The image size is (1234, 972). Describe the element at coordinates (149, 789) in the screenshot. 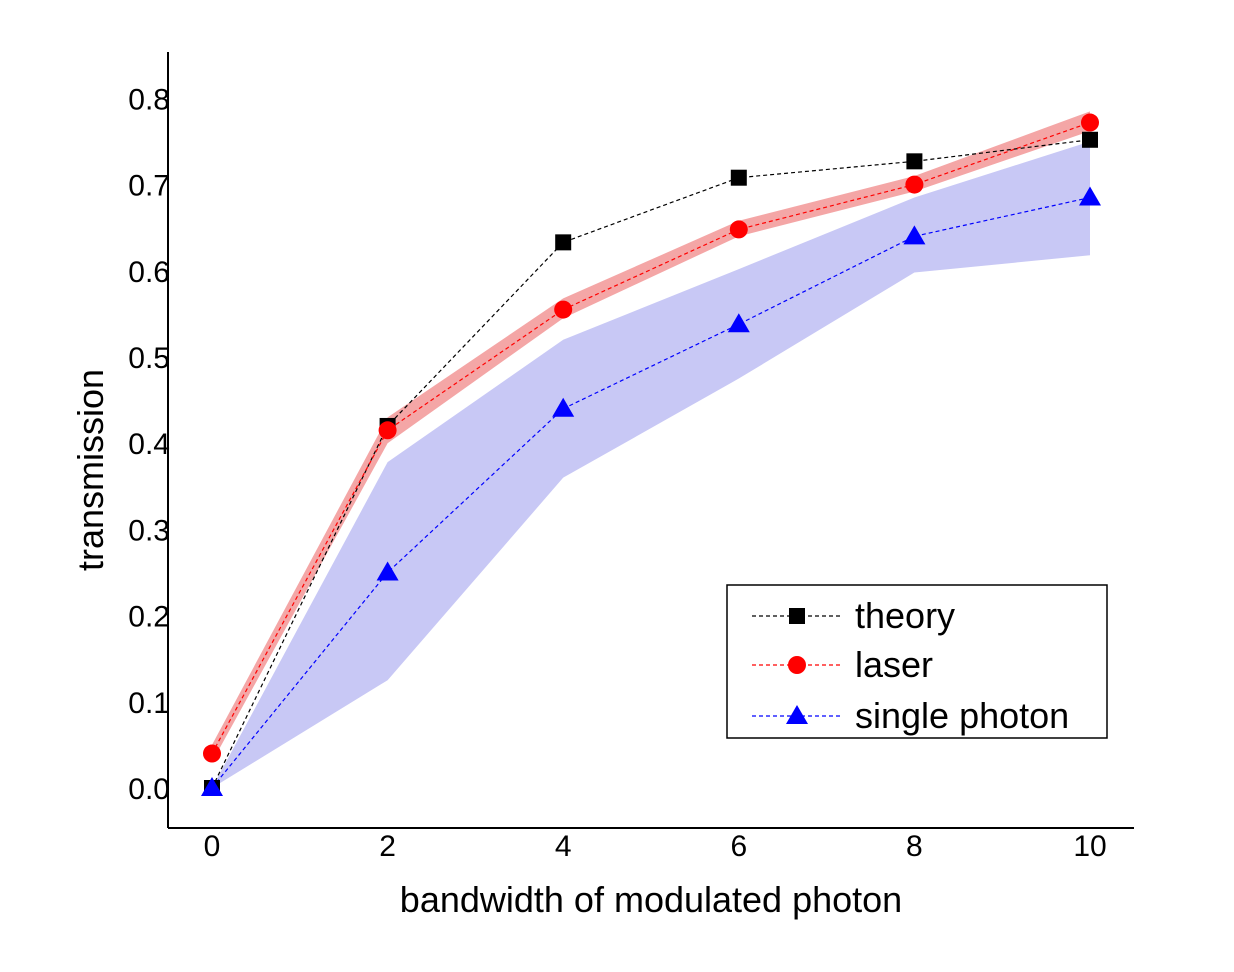

I see `y-tick-label: 0.0` at that location.